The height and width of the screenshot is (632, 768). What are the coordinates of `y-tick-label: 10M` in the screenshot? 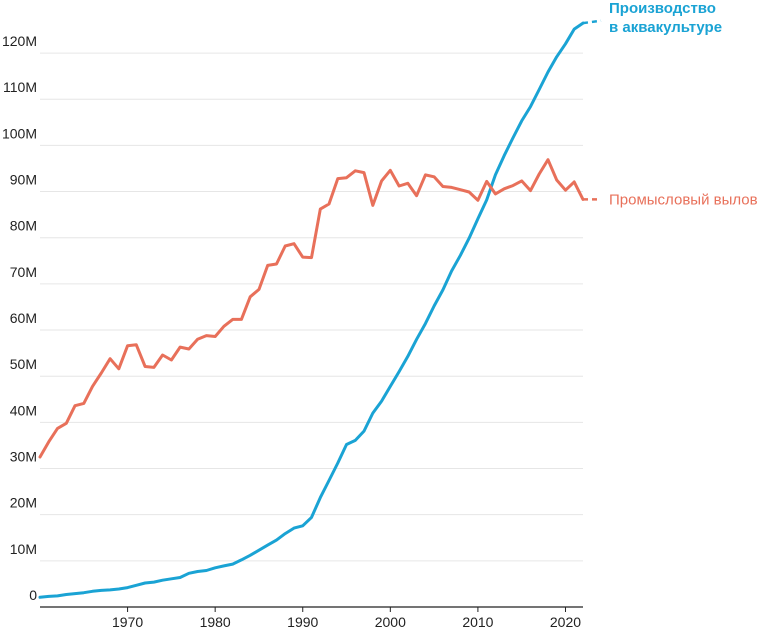 It's located at (23, 549).